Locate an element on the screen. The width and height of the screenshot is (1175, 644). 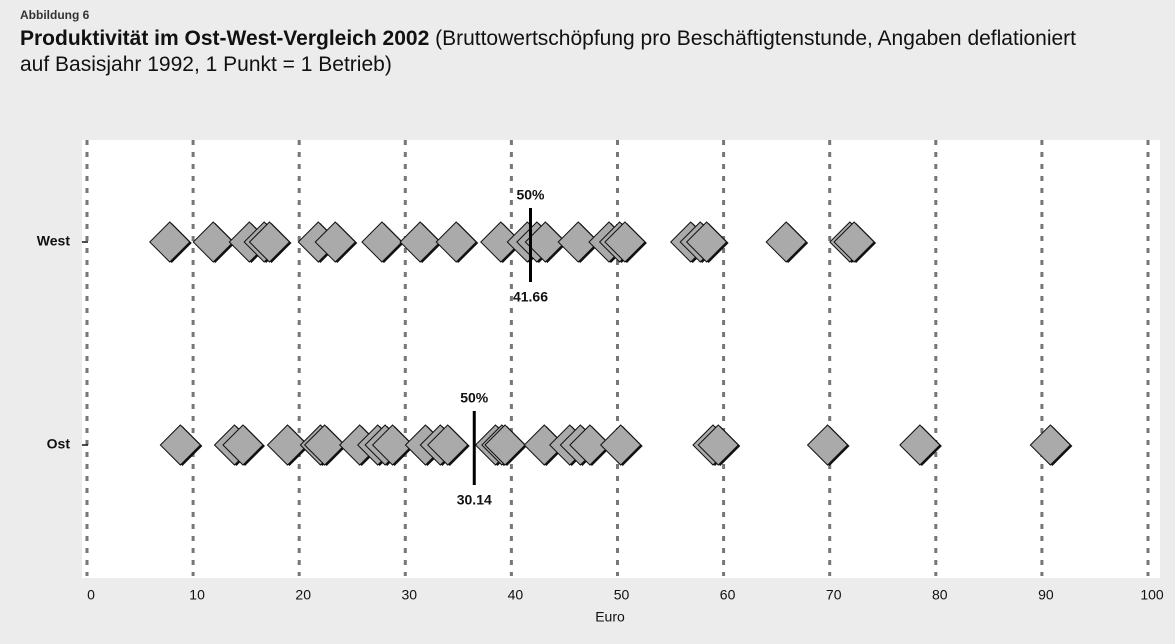
x-tick-label: 10 is located at coordinates (197, 595).